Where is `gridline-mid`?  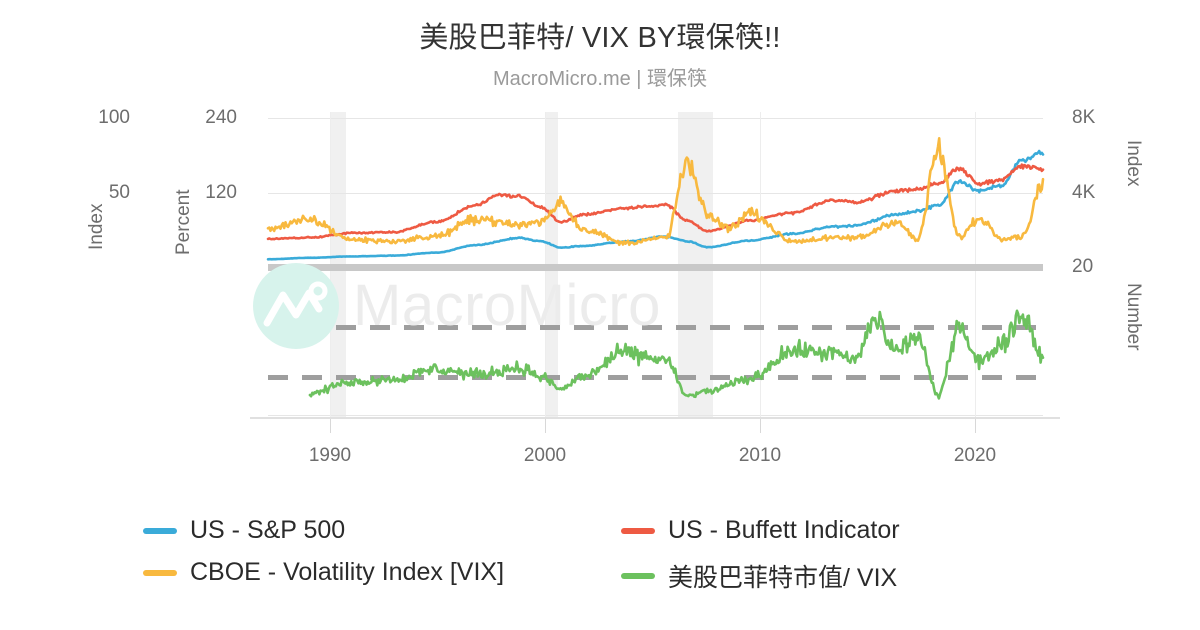 gridline-mid is located at coordinates (655, 193).